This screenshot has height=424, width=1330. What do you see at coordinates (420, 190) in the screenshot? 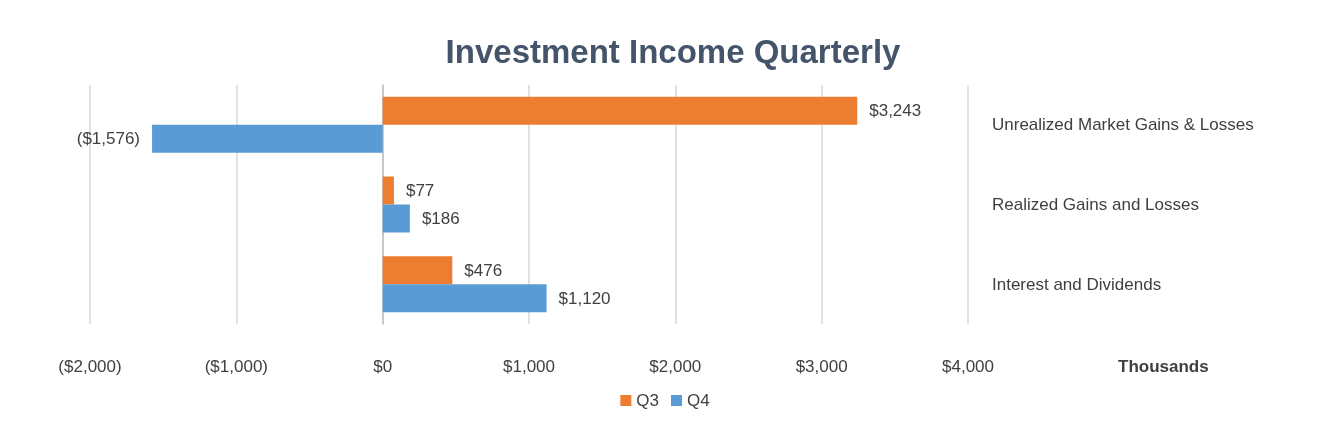
I see `data-label: $77` at bounding box center [420, 190].